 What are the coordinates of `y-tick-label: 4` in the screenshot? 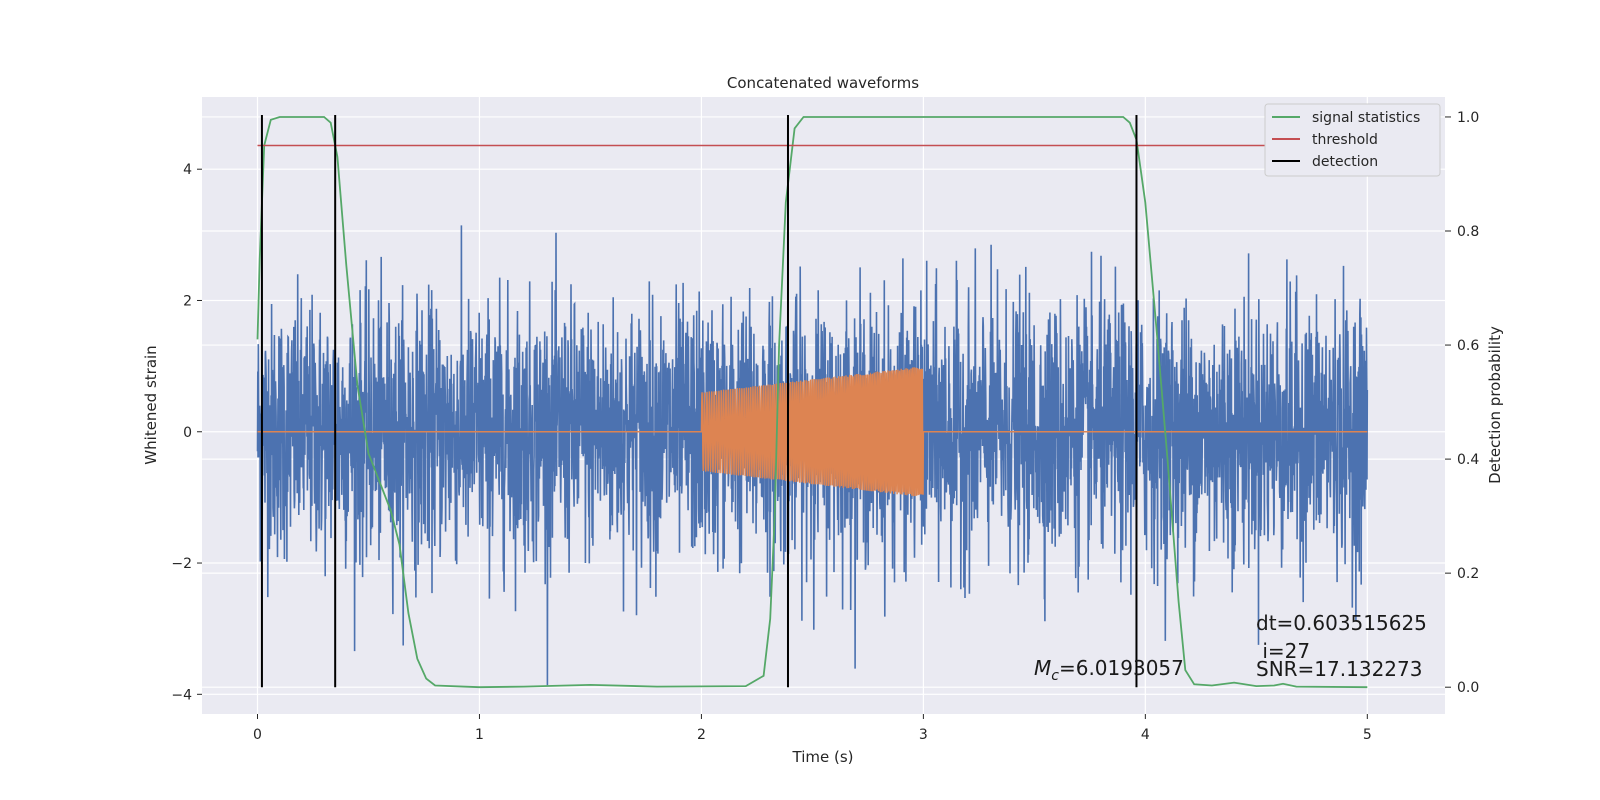 It's located at (187, 170).